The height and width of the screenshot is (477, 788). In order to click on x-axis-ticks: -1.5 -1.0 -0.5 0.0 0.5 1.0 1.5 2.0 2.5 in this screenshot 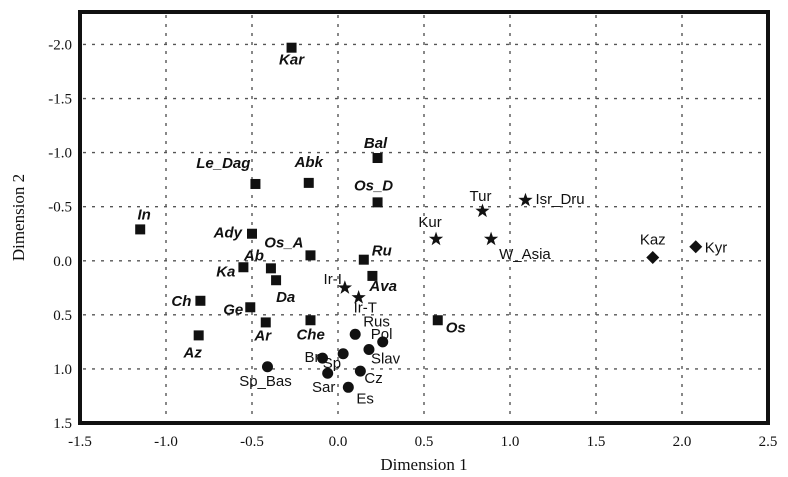, I will do `click(422, 442)`.